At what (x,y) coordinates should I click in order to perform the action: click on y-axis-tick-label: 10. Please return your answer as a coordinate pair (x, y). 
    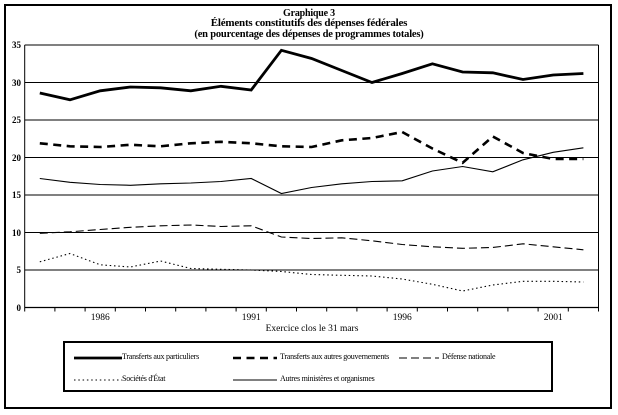
    Looking at the image, I should click on (16, 232).